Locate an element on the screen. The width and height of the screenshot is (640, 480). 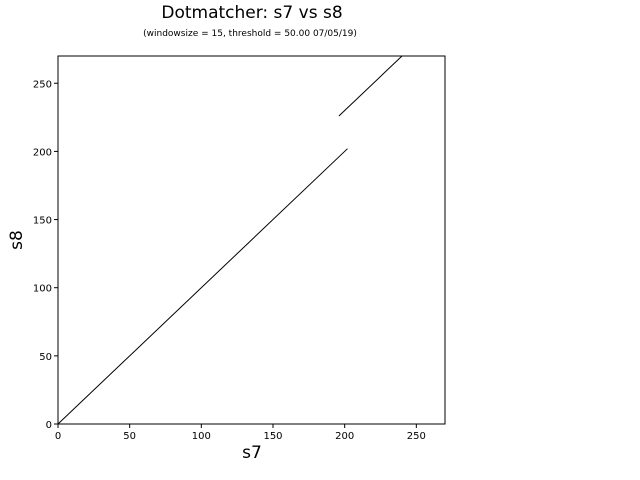
y-tick-label: 0 is located at coordinates (49, 425).